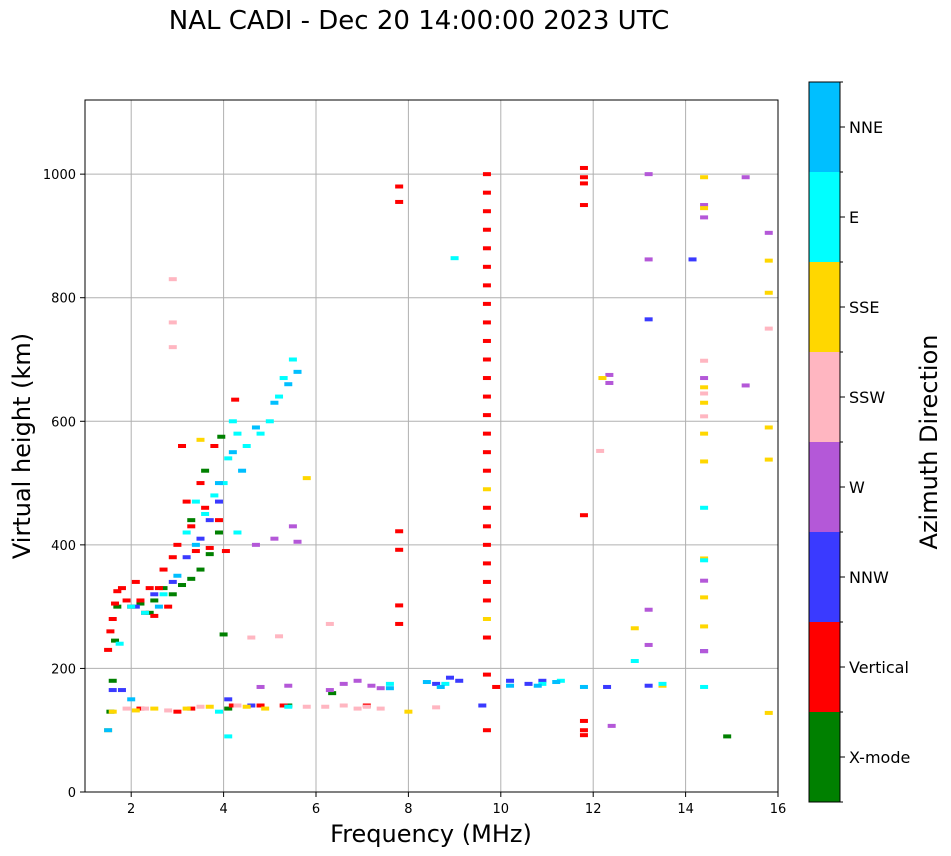 This screenshot has height=856, width=951. What do you see at coordinates (22, 446) in the screenshot?
I see `y-axis-label: Virtual height (km)` at bounding box center [22, 446].